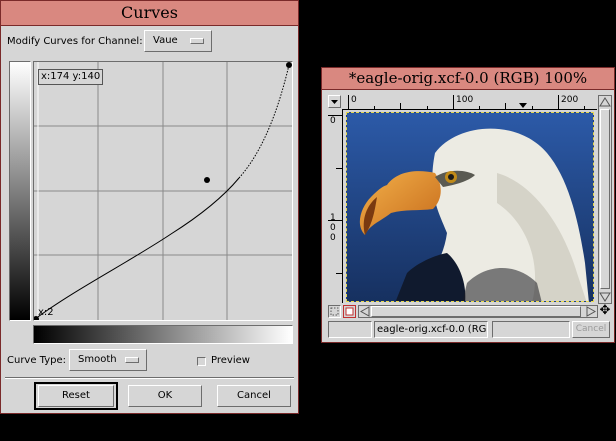 This screenshot has height=441, width=616. I want to click on status-field: eagle-orig.xcf-0.0 (RG, so click(431, 329).